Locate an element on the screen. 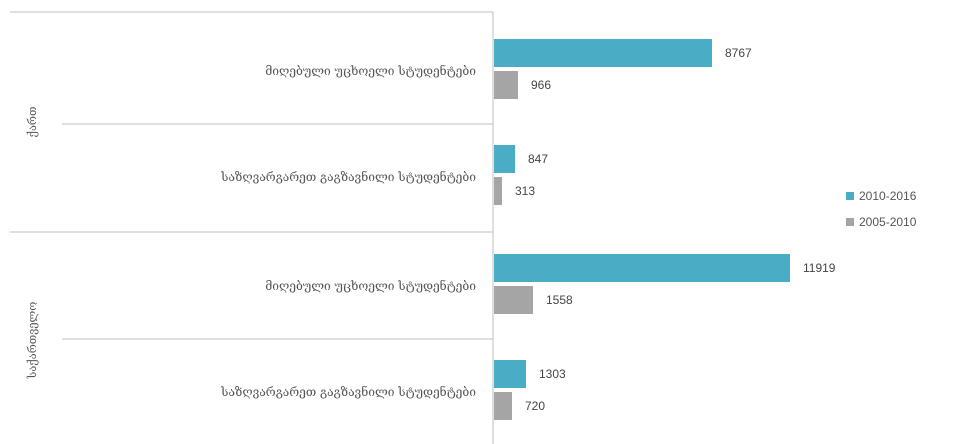 This screenshot has width=963, height=444. group-label: საქართველო is located at coordinates (32, 341).